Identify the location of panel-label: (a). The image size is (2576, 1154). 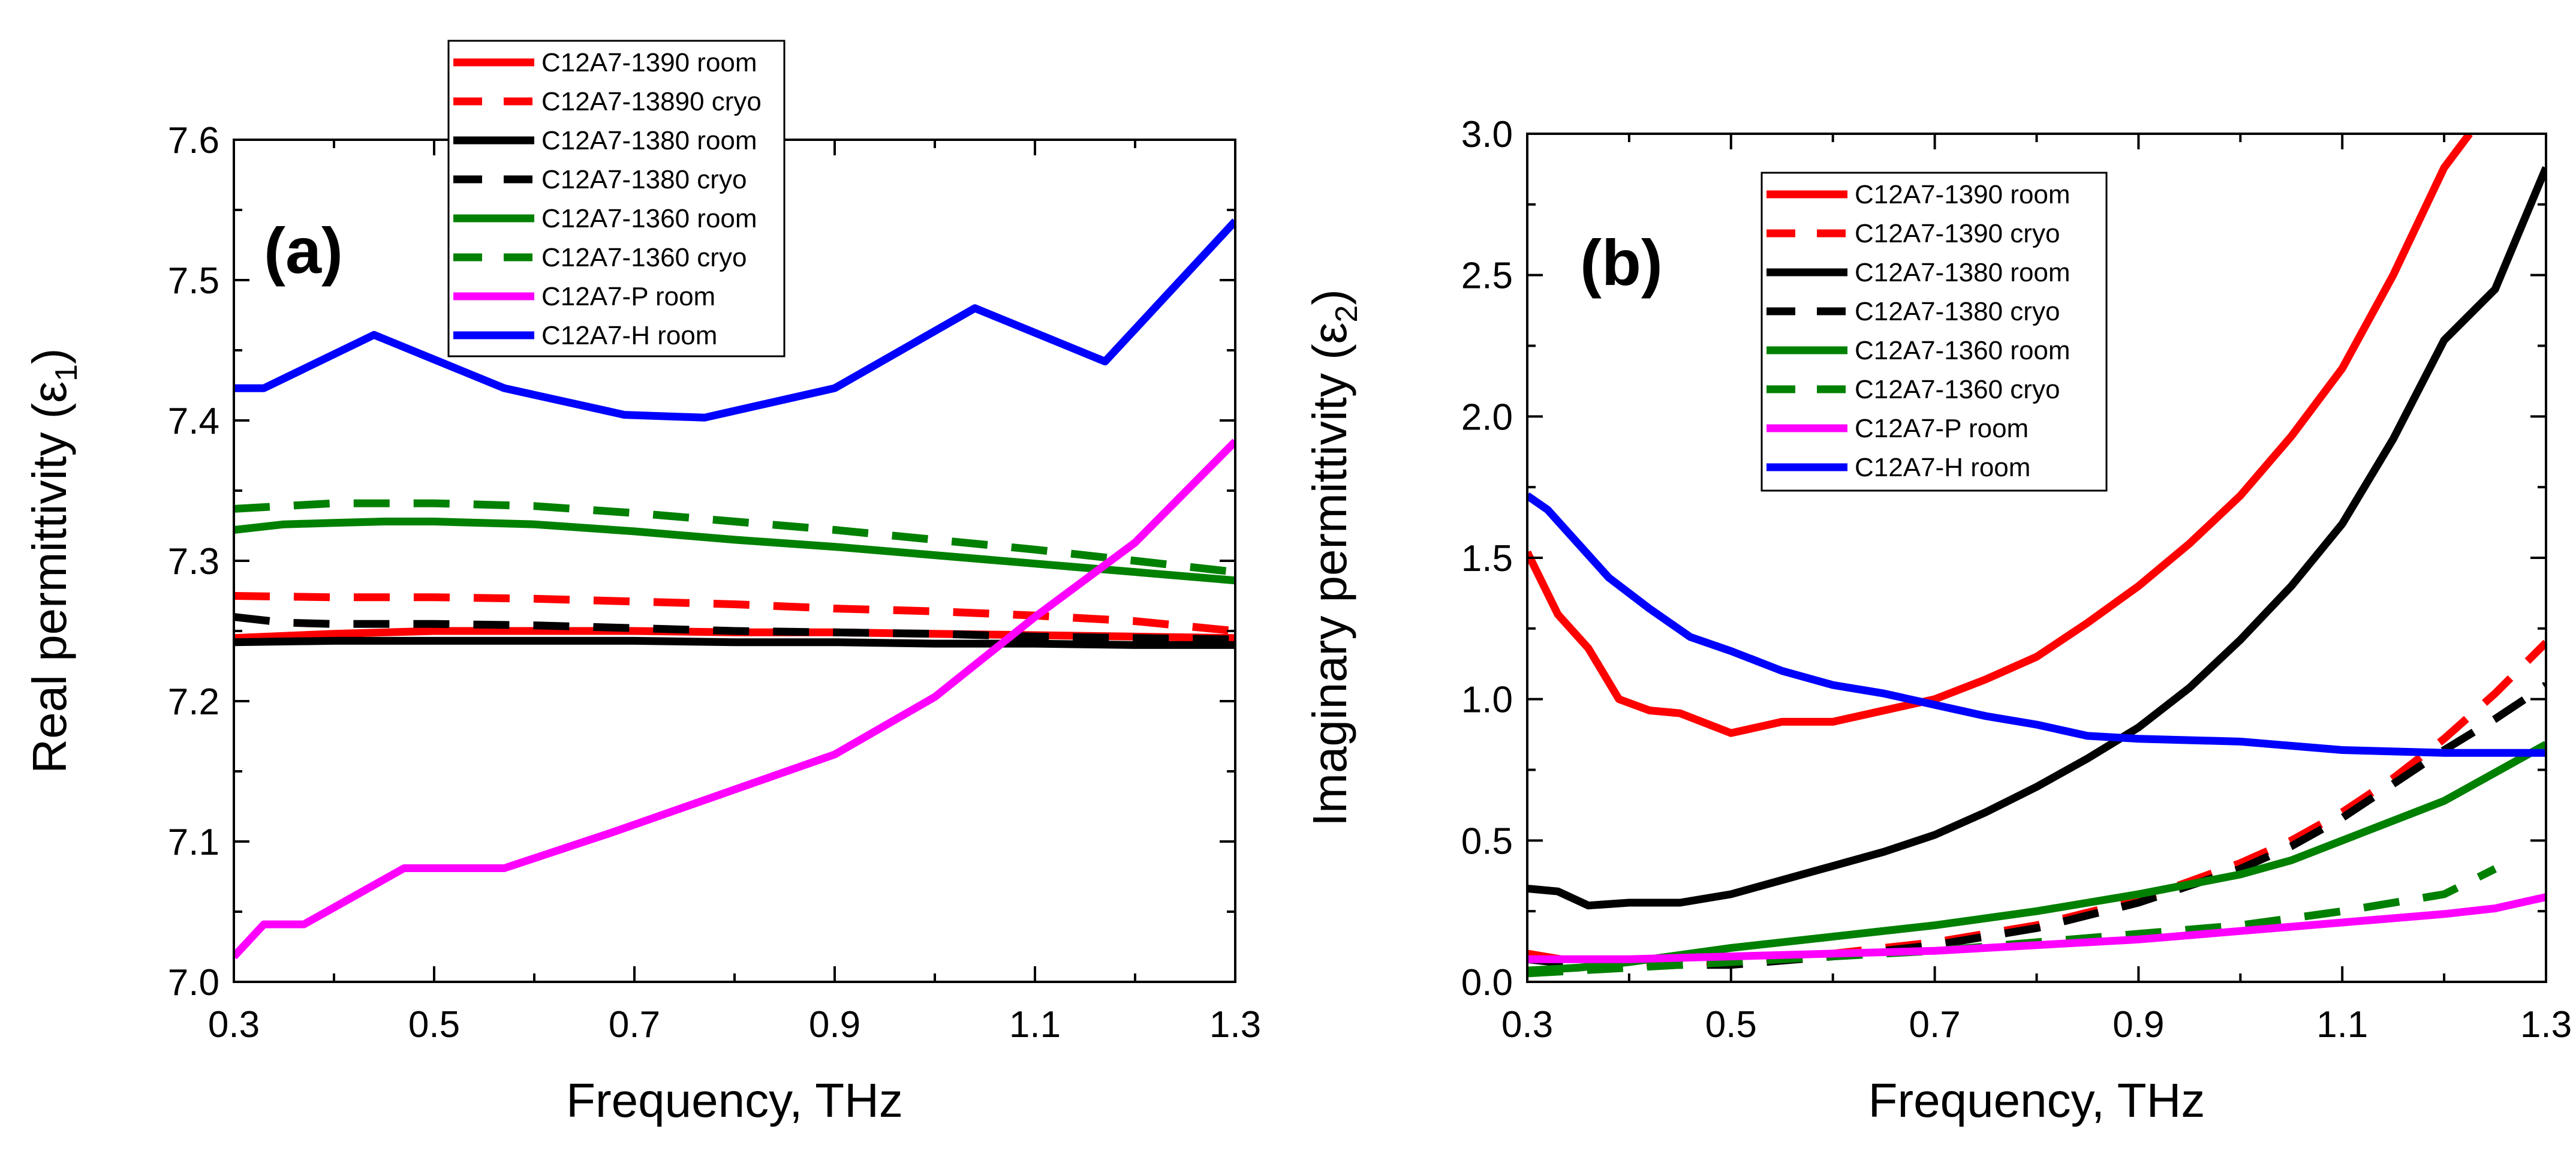
(303, 250).